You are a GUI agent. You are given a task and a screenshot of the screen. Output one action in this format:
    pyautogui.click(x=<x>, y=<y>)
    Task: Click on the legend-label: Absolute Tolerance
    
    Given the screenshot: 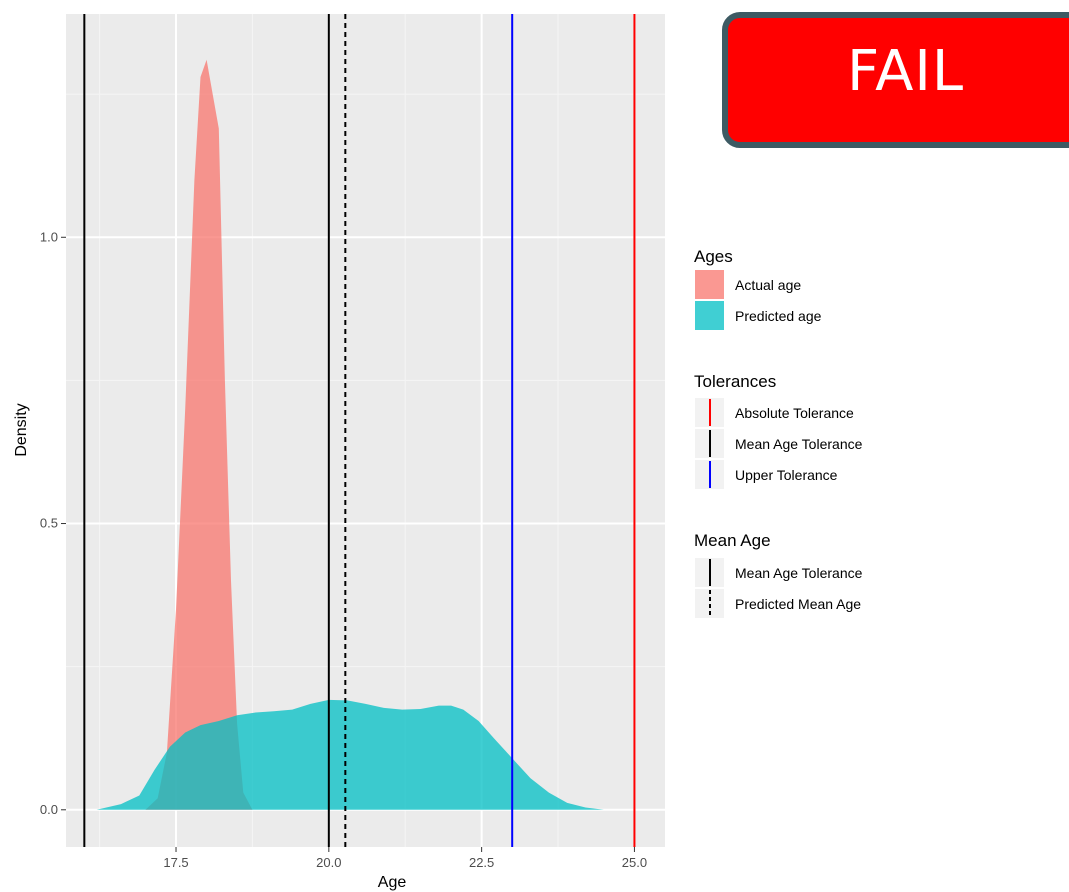 What is the action you would take?
    pyautogui.click(x=794, y=413)
    